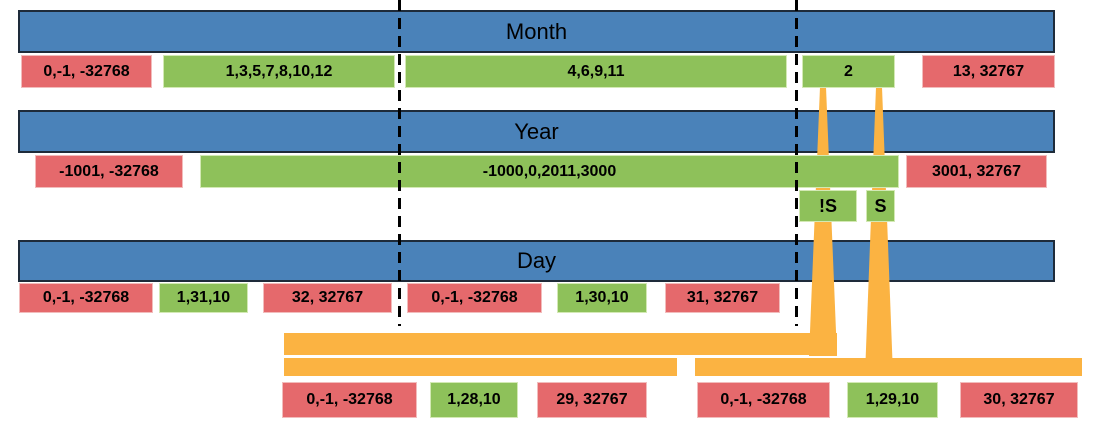 The height and width of the screenshot is (436, 1093). What do you see at coordinates (796, 163) in the screenshot?
I see `partition-divider-right` at bounding box center [796, 163].